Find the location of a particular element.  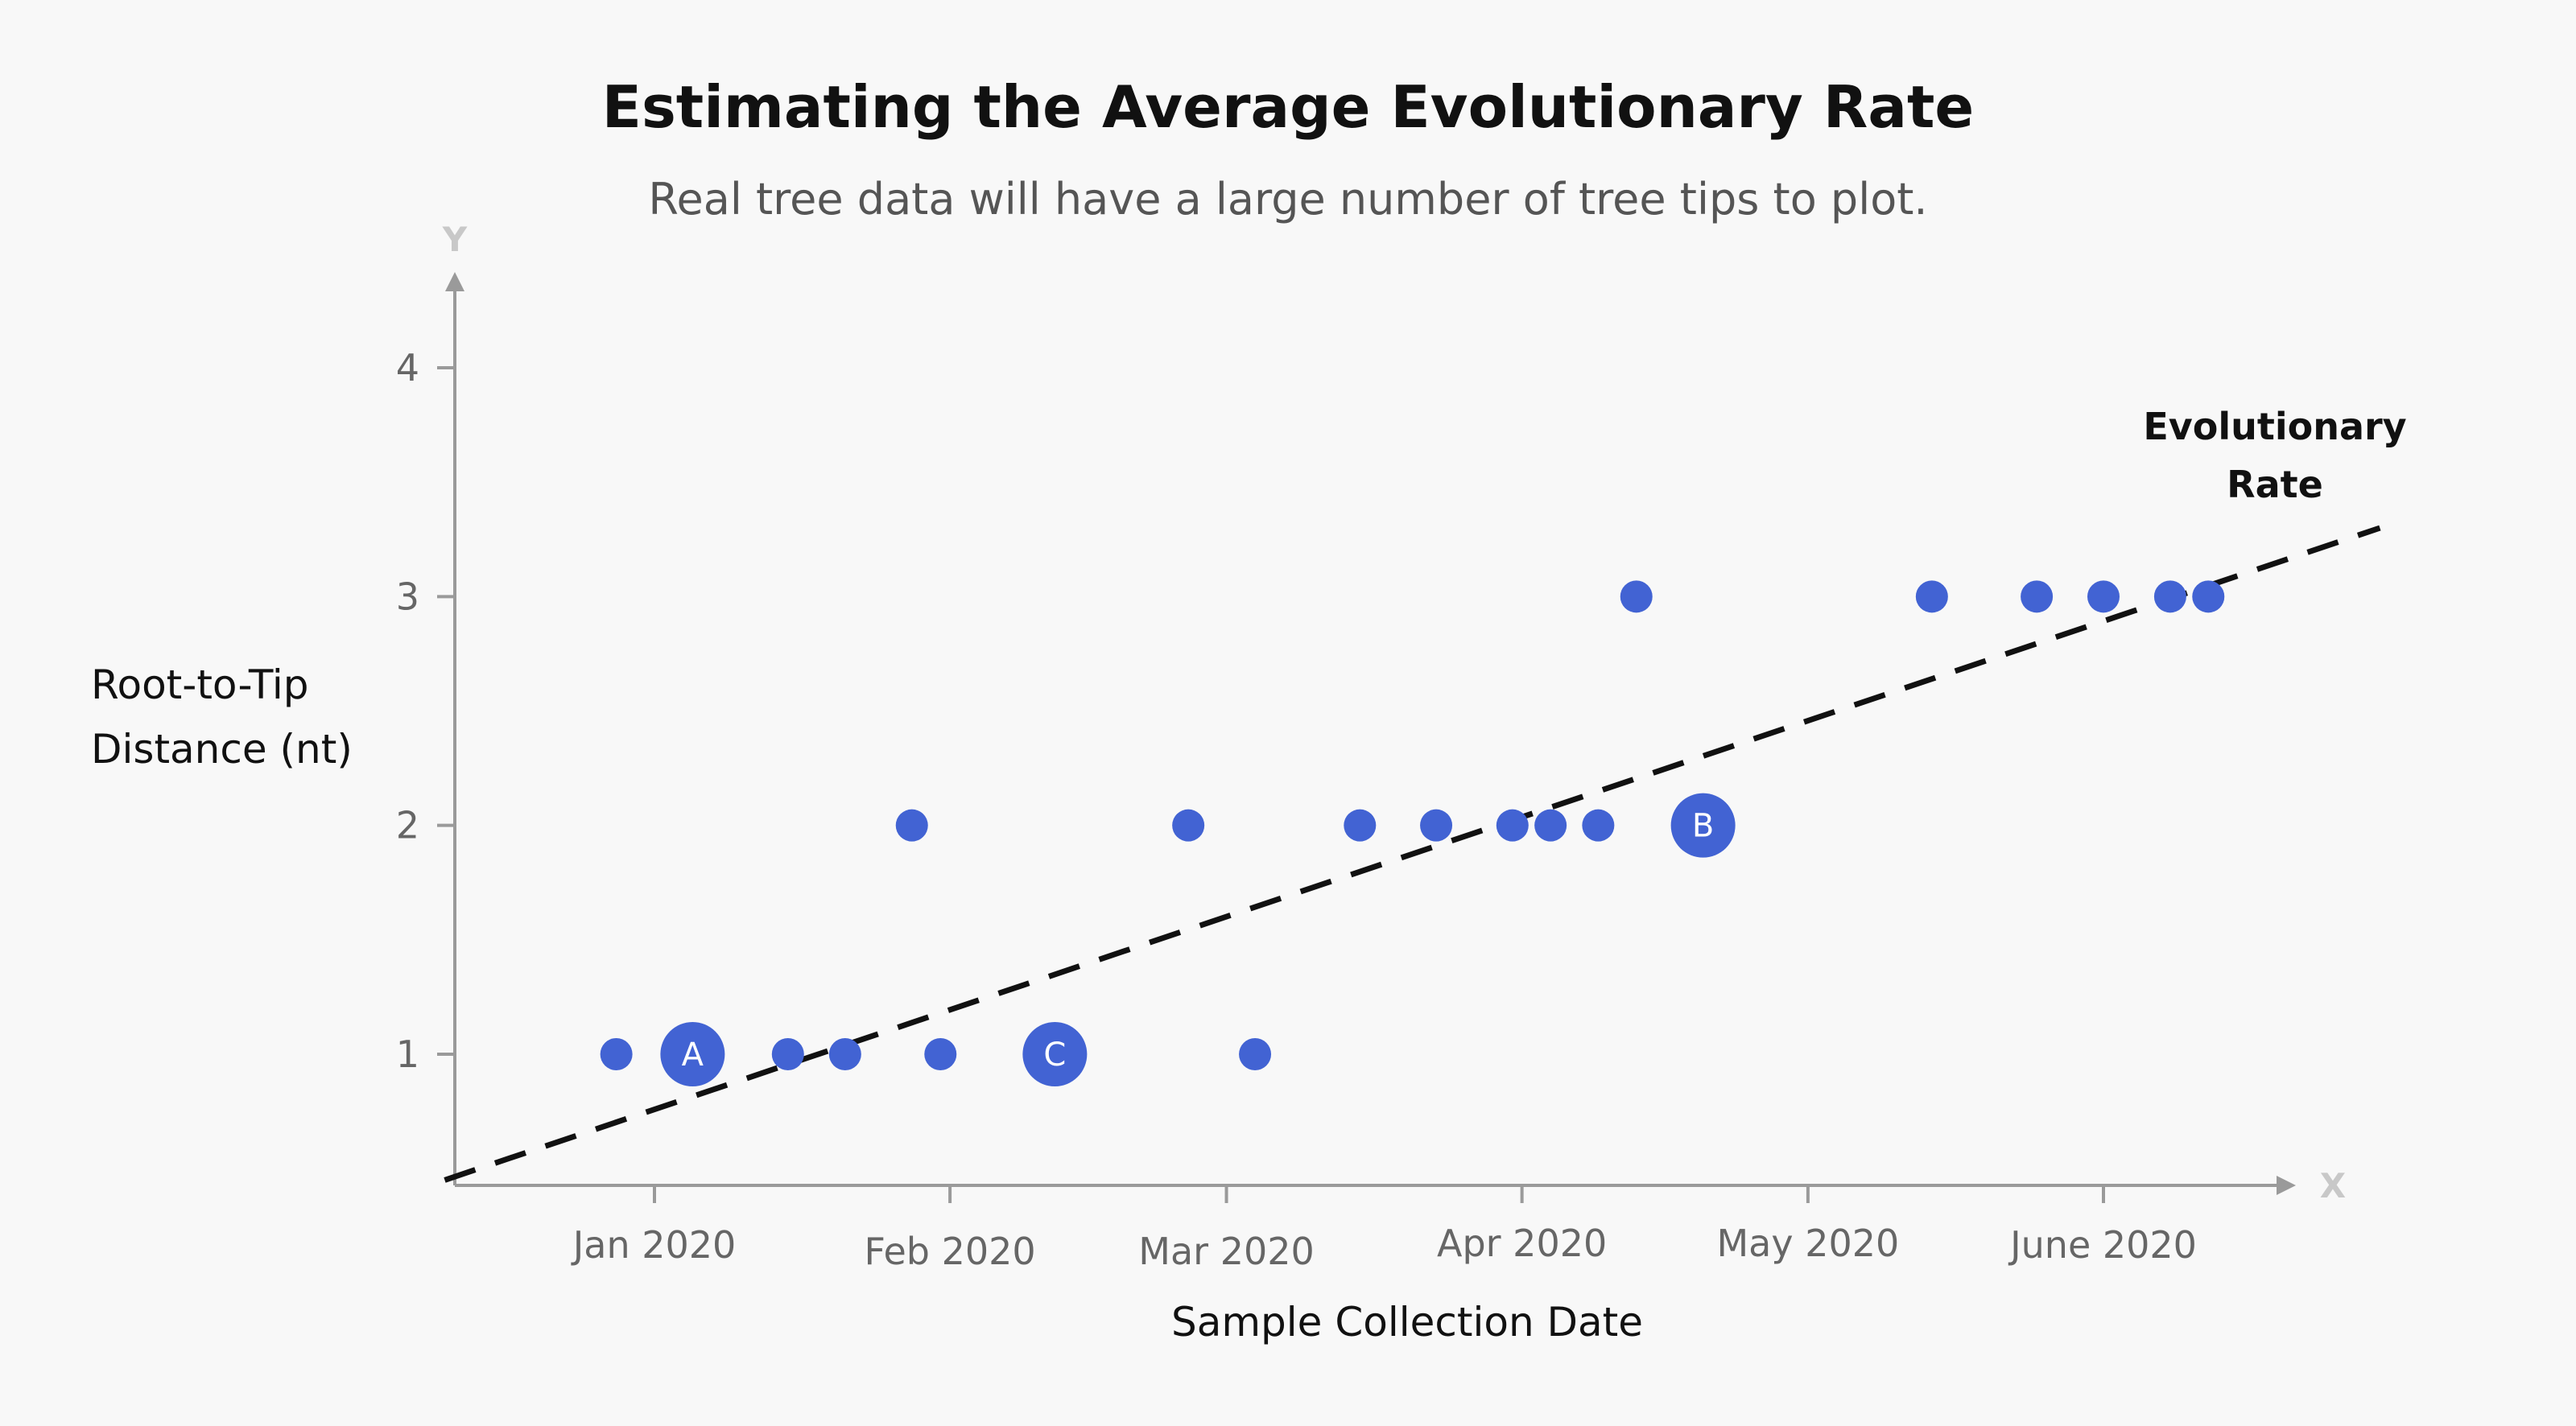

x-tick-label: Apr 2020 is located at coordinates (1522, 1243).